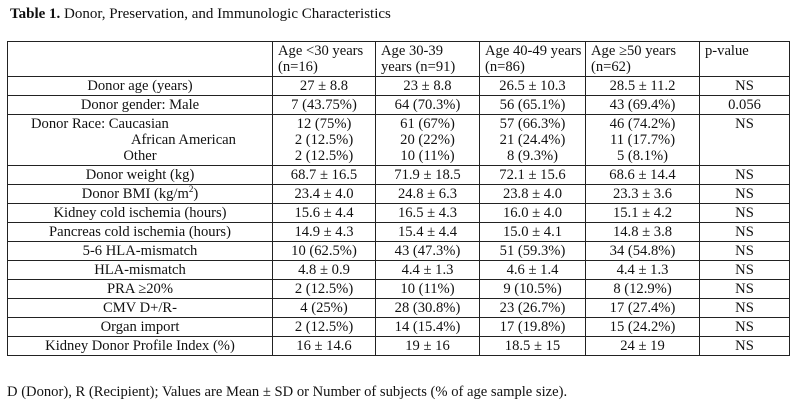 The width and height of the screenshot is (800, 407). I want to click on table-cell: 23 (26.7%), so click(532, 308).